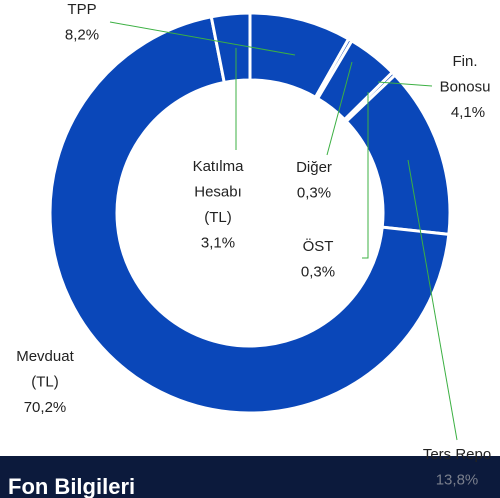 This screenshot has width=500, height=498. I want to click on category-label: ÖST, so click(318, 246).